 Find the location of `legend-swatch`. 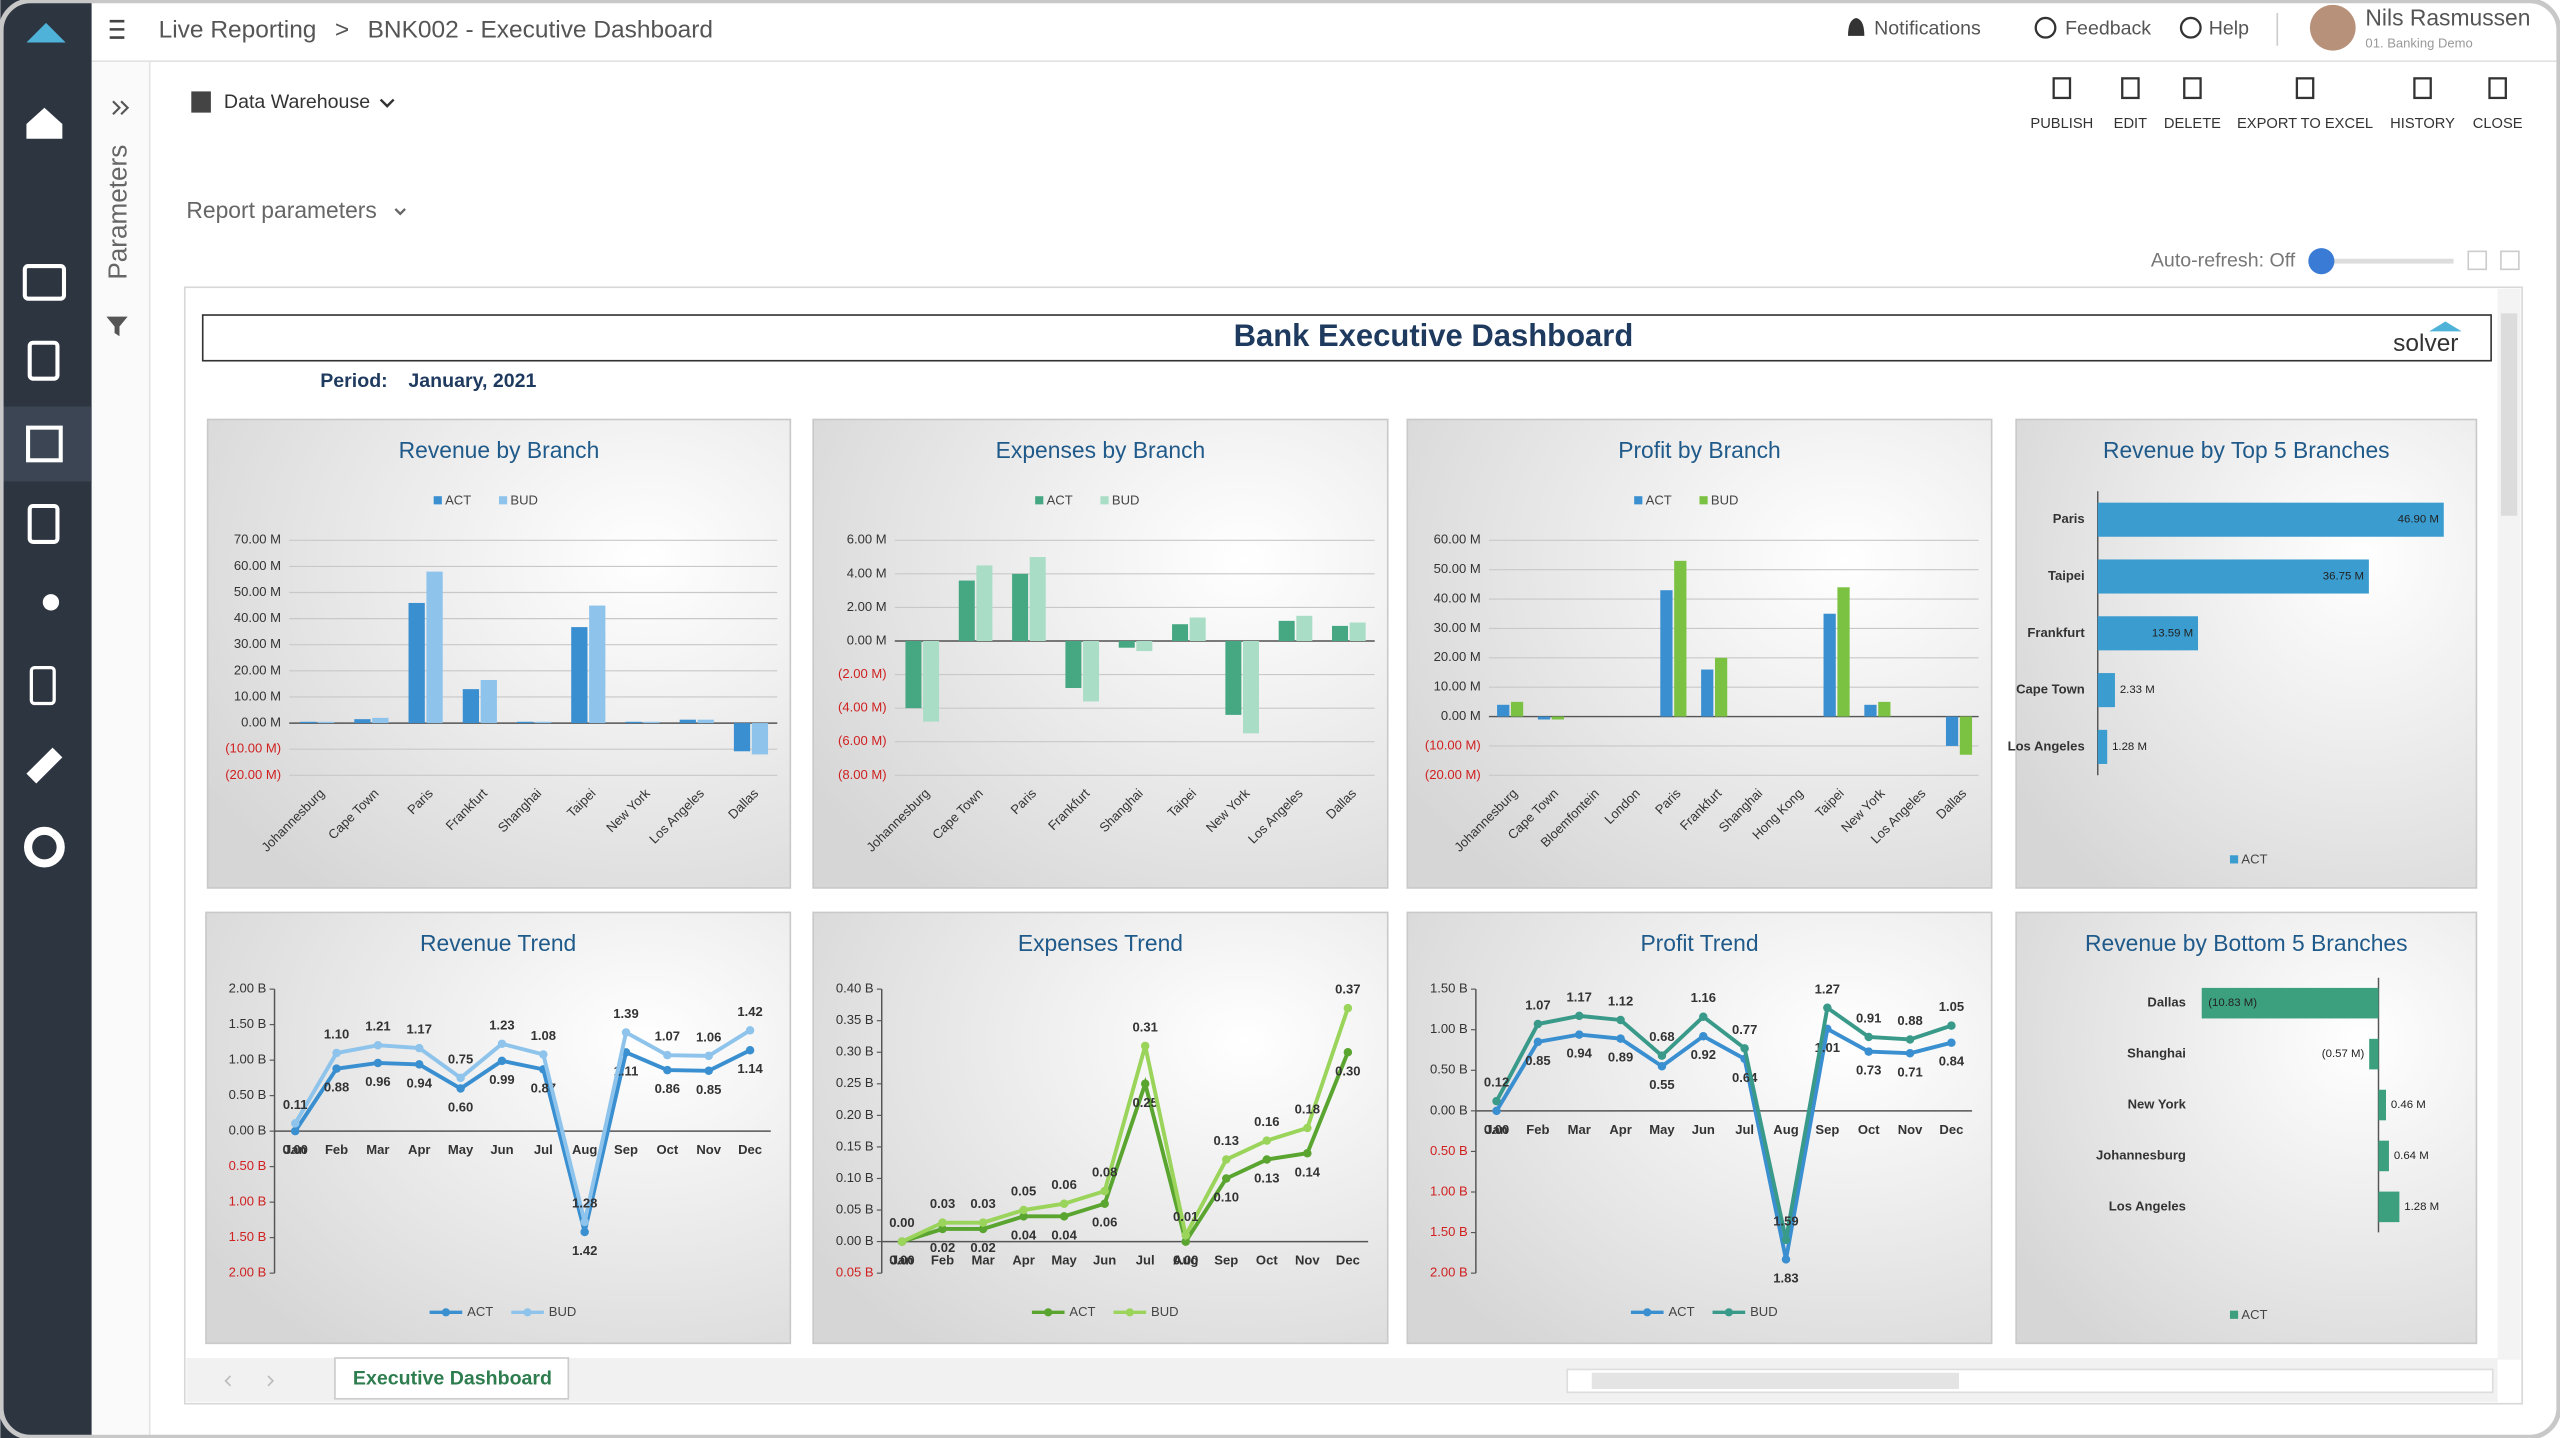

legend-swatch is located at coordinates (1104, 500).